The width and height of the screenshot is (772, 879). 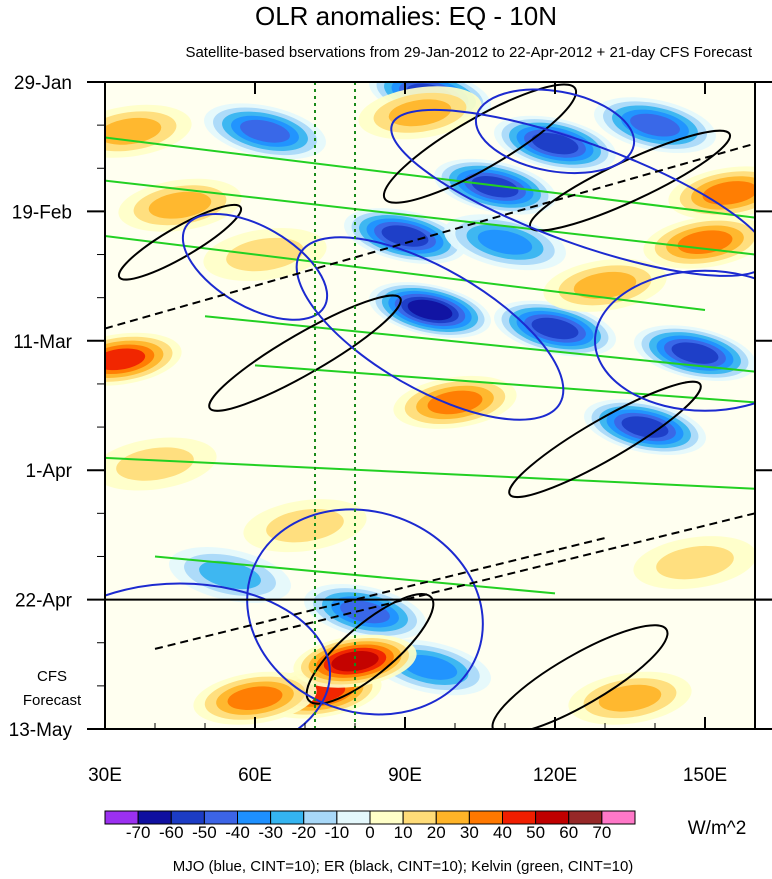 I want to click on colorbar-label: 40, so click(x=502, y=832).